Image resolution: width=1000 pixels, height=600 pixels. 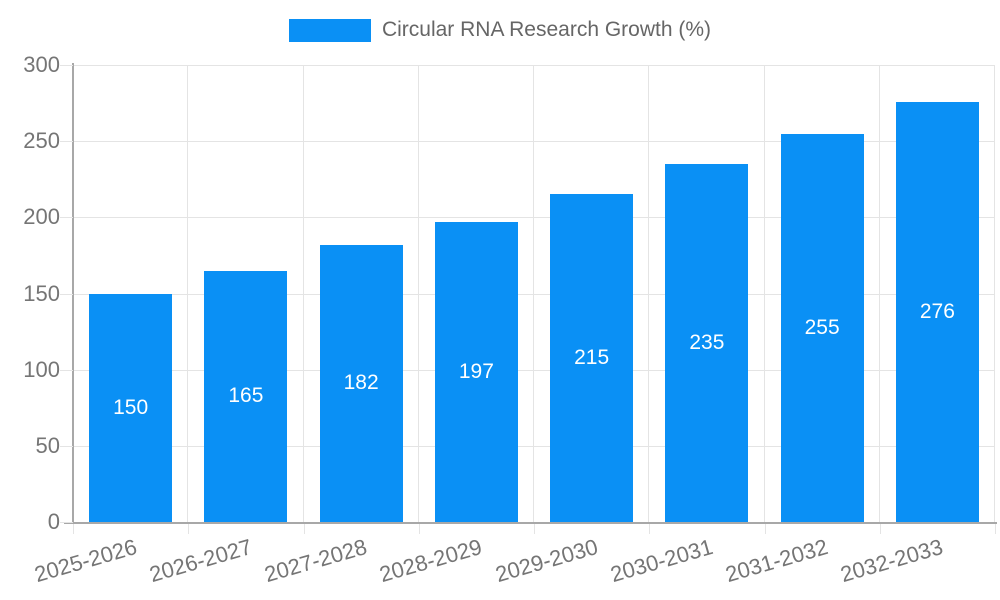 I want to click on bar: 150, so click(x=131, y=407).